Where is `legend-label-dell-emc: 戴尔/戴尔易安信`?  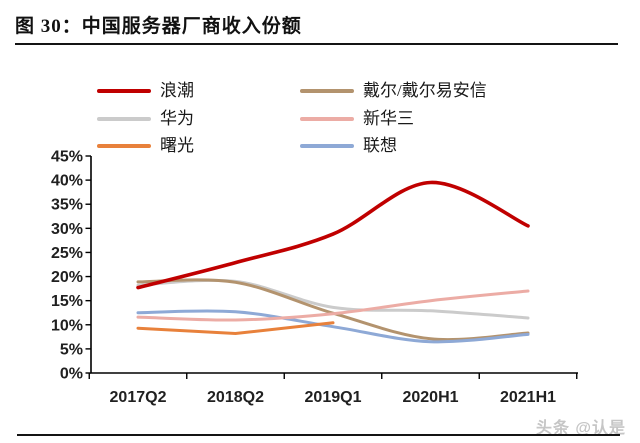
legend-label-dell-emc: 戴尔/戴尔易安信 is located at coordinates (425, 90).